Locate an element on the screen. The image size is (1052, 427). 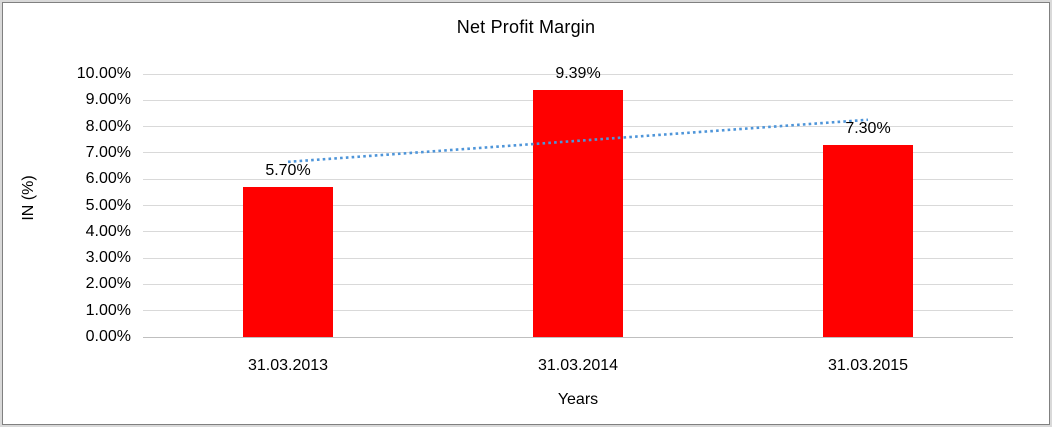
y-tick-label: 5.00% is located at coordinates (108, 205).